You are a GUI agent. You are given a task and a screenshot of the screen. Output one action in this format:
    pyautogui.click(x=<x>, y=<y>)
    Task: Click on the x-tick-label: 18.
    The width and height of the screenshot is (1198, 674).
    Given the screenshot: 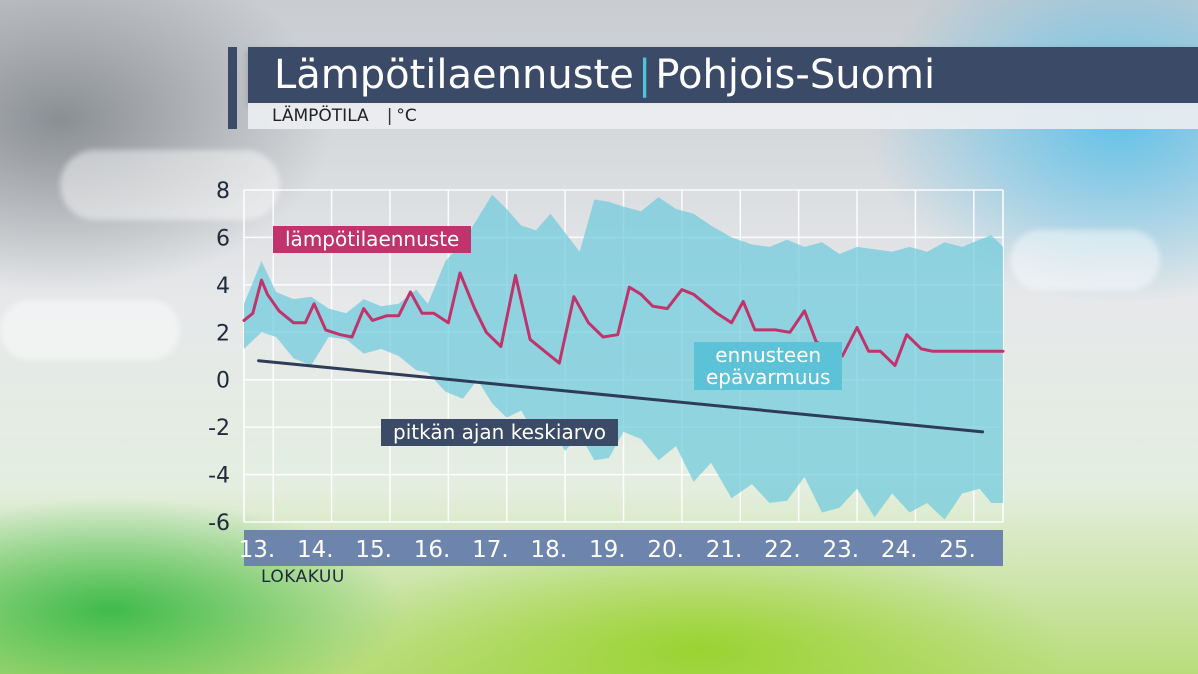 What is the action you would take?
    pyautogui.click(x=549, y=550)
    